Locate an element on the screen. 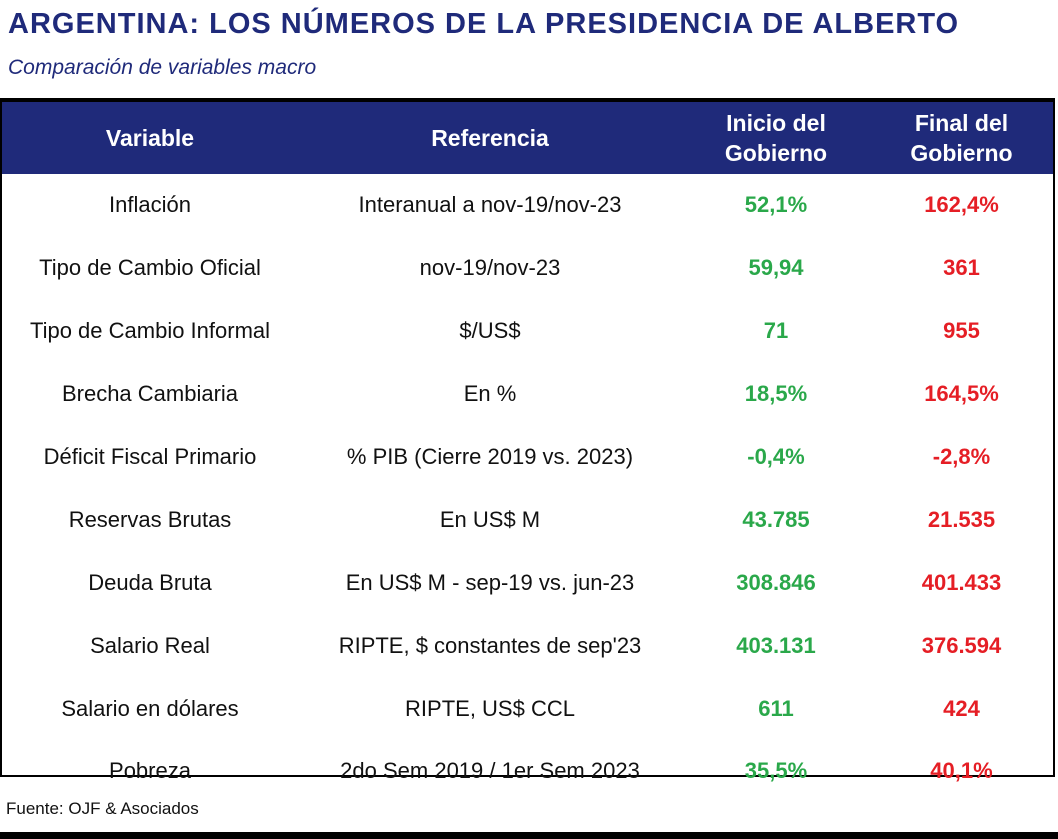  header-inicio-line1: Inicio del is located at coordinates (776, 123).